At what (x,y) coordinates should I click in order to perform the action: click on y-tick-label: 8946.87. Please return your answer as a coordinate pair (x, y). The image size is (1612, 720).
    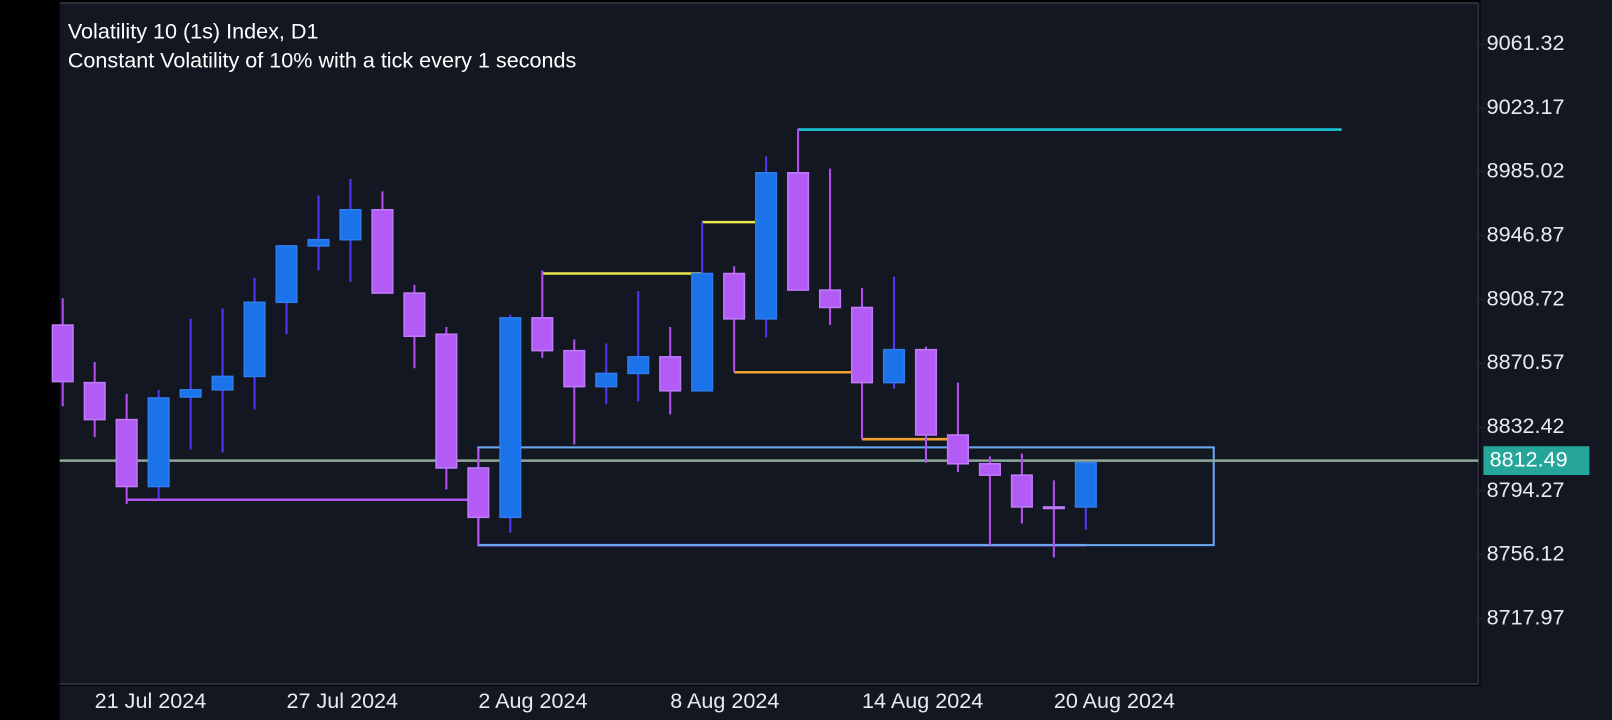
    Looking at the image, I should click on (1526, 233).